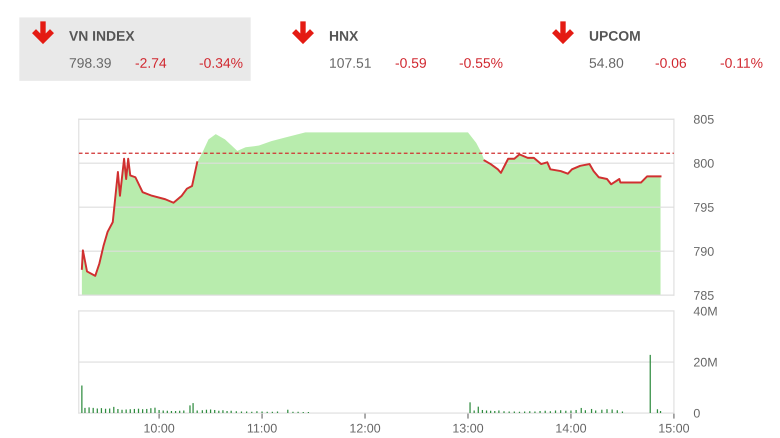  What do you see at coordinates (705, 311) in the screenshot?
I see `y-tick-label: 40M` at bounding box center [705, 311].